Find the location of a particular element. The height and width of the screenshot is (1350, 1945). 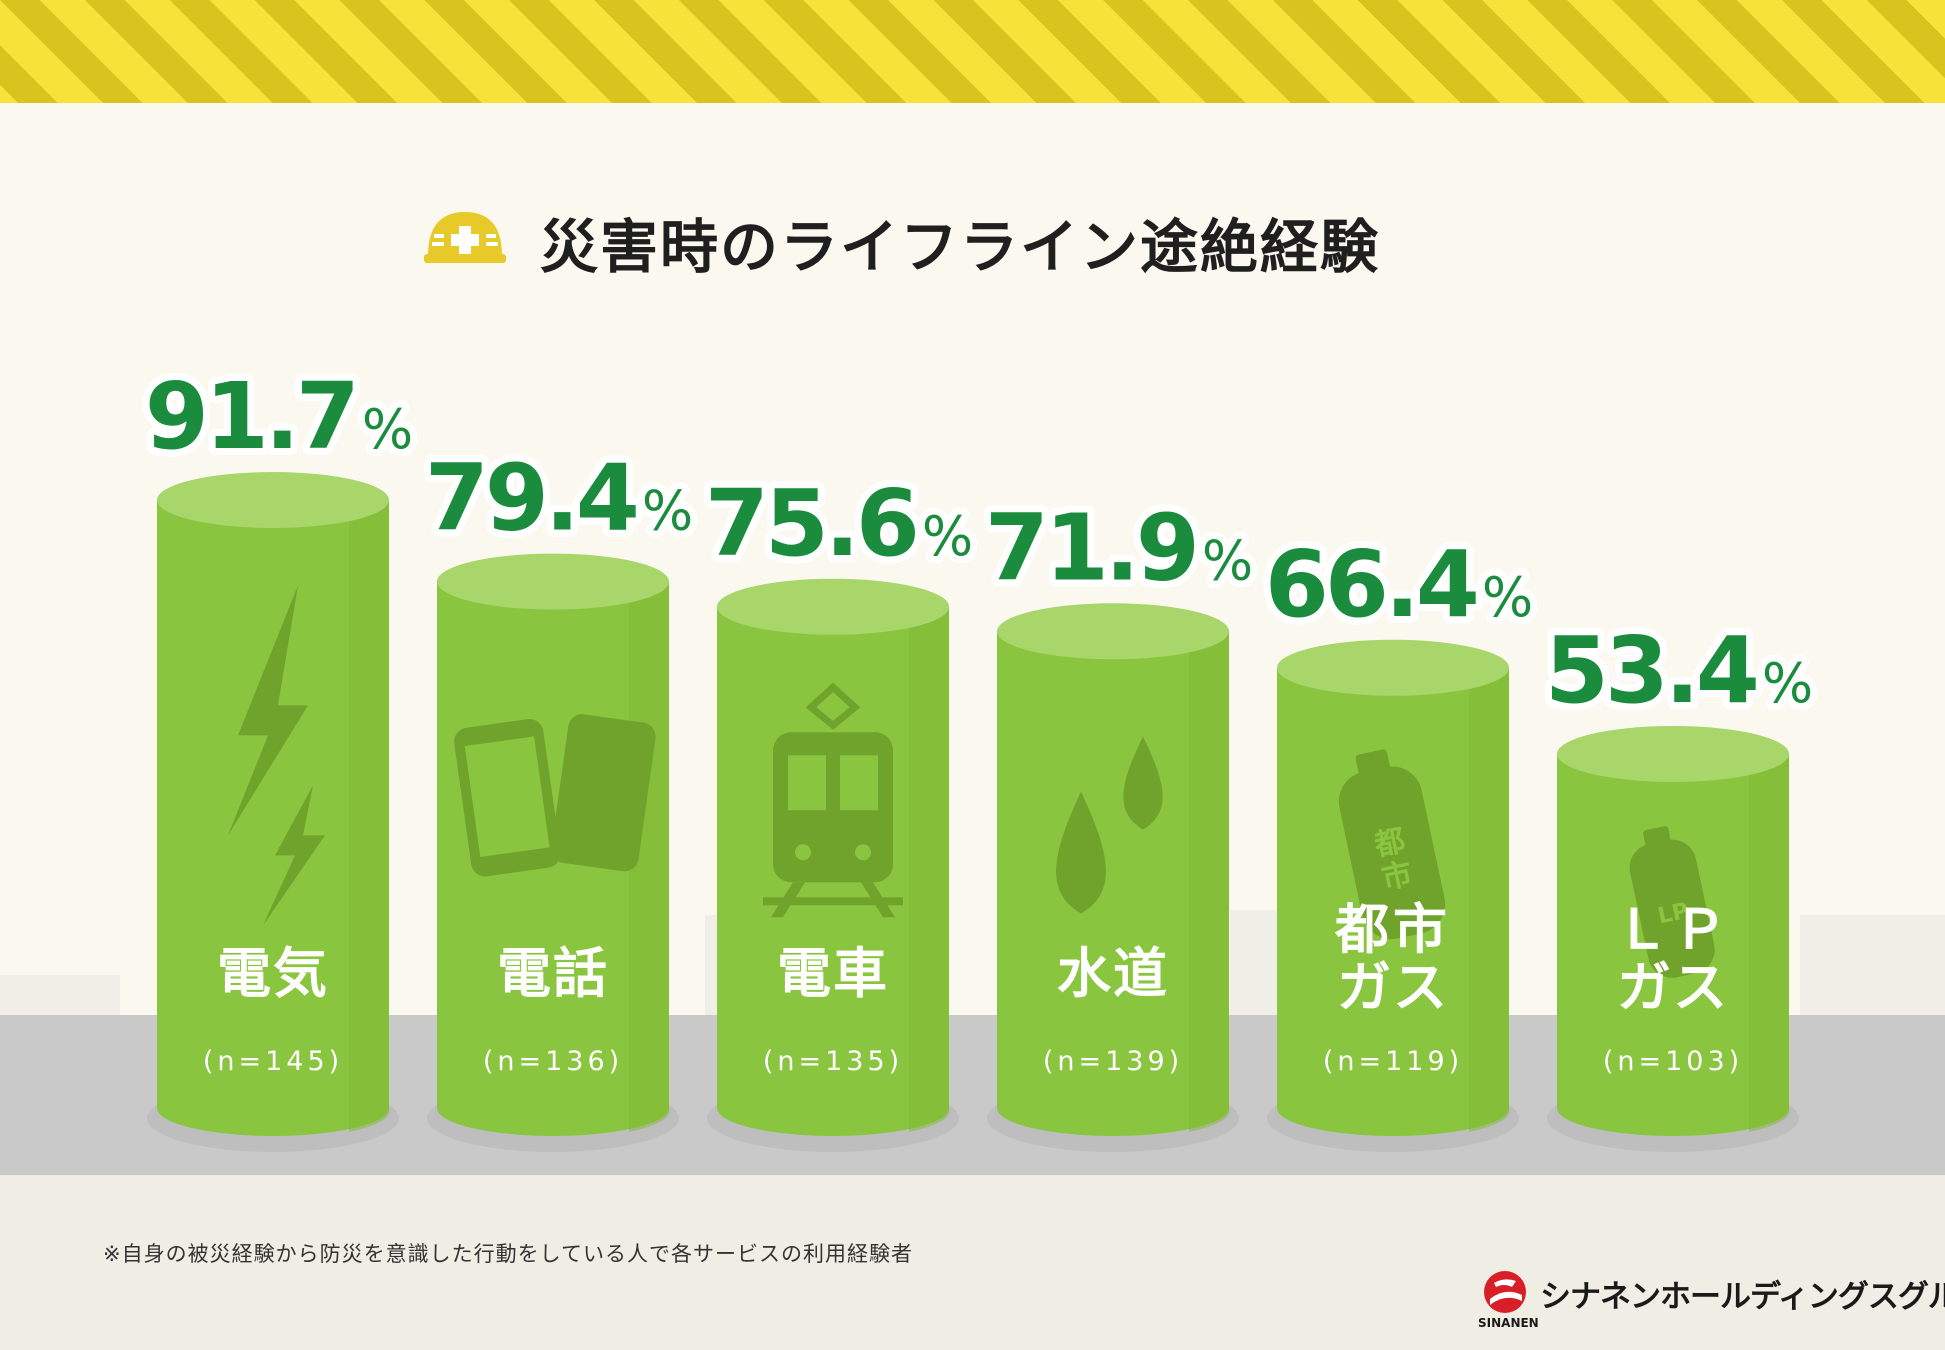

lightning-icon is located at coordinates (276, 755).